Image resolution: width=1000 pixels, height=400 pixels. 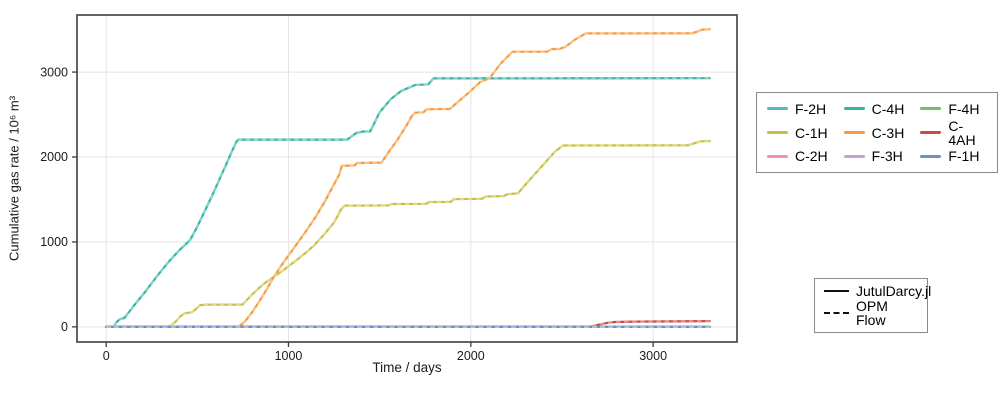 I want to click on legend-item-f-1h: F-1H, so click(x=953, y=157).